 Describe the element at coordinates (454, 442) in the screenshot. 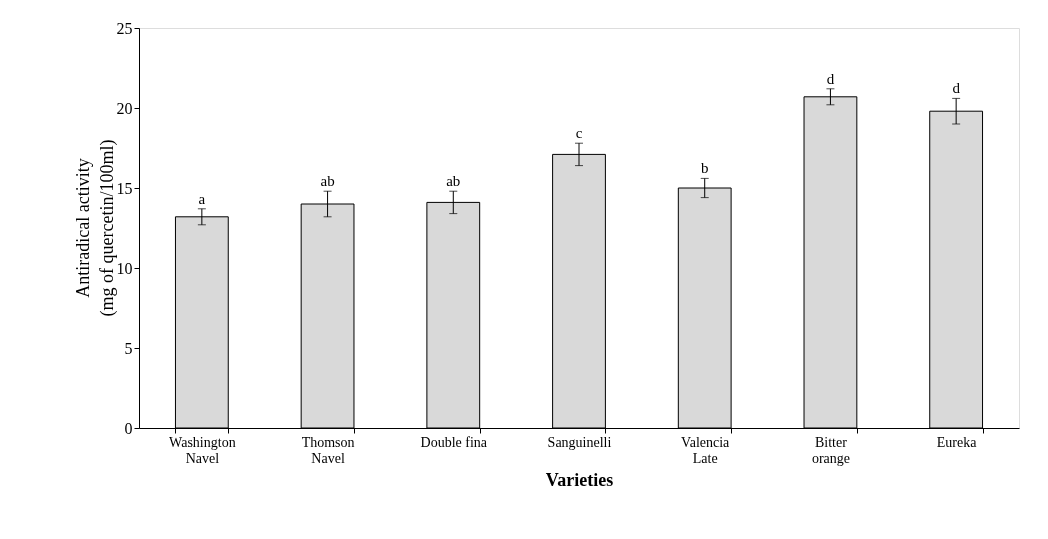

I see `x-tick-label: Double fina` at that location.